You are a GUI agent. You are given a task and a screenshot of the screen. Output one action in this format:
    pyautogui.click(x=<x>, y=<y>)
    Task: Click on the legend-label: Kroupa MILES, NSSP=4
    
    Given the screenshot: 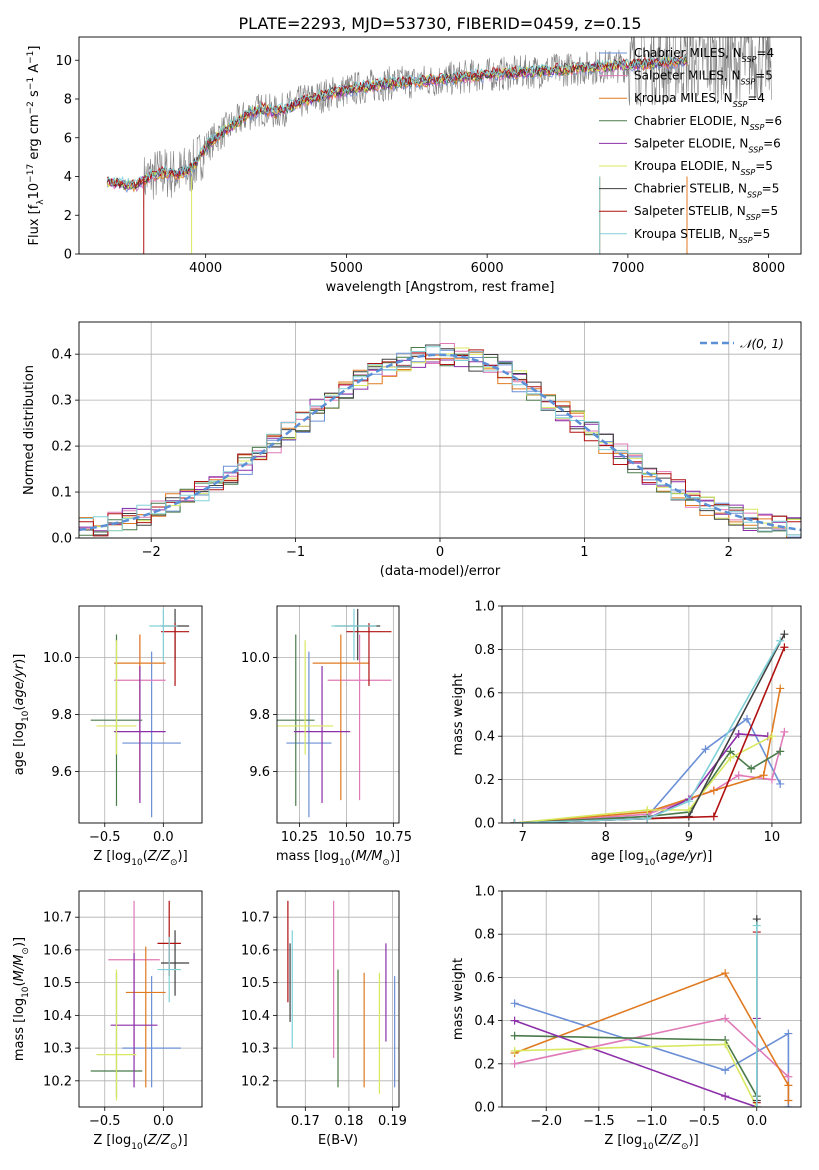 What is the action you would take?
    pyautogui.click(x=699, y=100)
    